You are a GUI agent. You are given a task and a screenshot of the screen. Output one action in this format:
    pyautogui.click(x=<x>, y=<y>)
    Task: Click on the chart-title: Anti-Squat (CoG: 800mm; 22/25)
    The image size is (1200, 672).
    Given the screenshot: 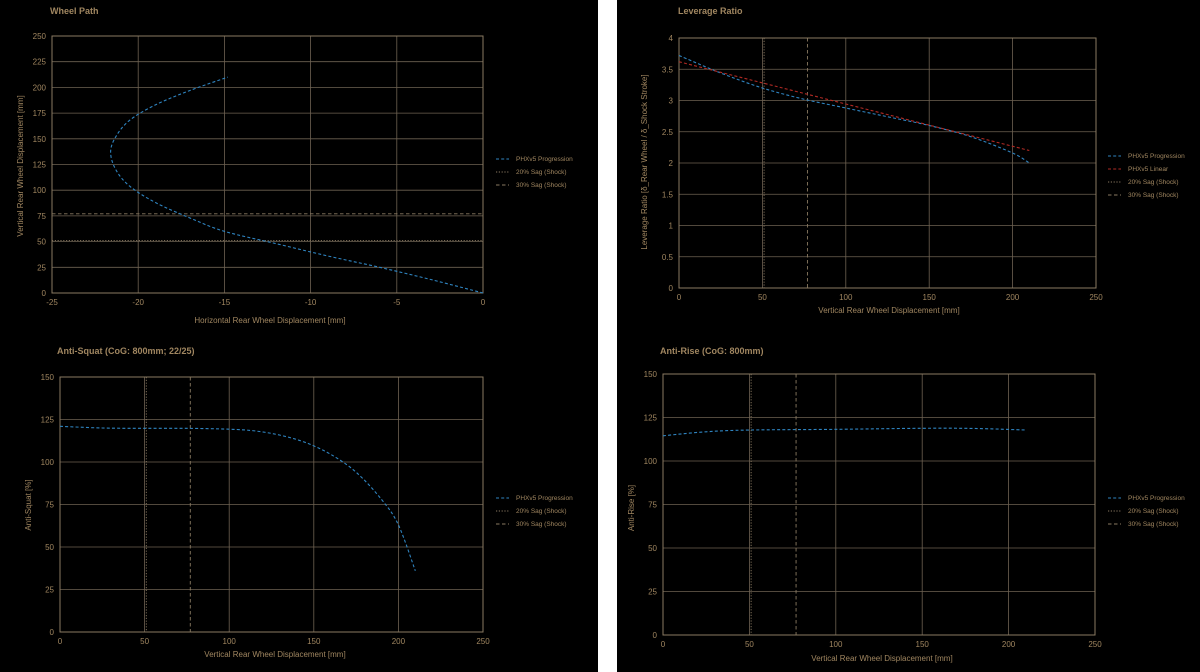 What is the action you would take?
    pyautogui.click(x=126, y=351)
    